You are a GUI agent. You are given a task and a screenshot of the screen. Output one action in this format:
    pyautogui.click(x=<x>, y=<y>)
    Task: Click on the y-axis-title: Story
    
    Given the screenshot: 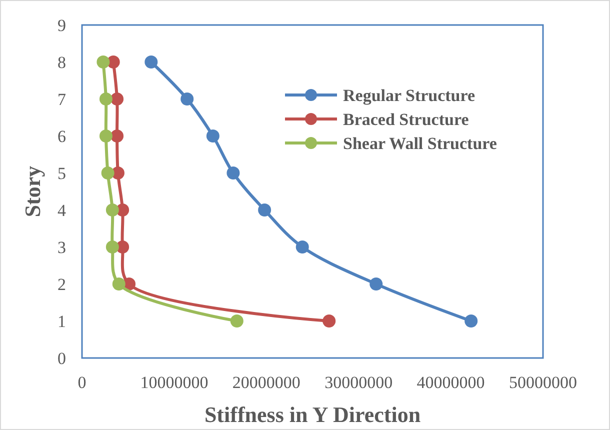 What is the action you would take?
    pyautogui.click(x=32, y=192)
    